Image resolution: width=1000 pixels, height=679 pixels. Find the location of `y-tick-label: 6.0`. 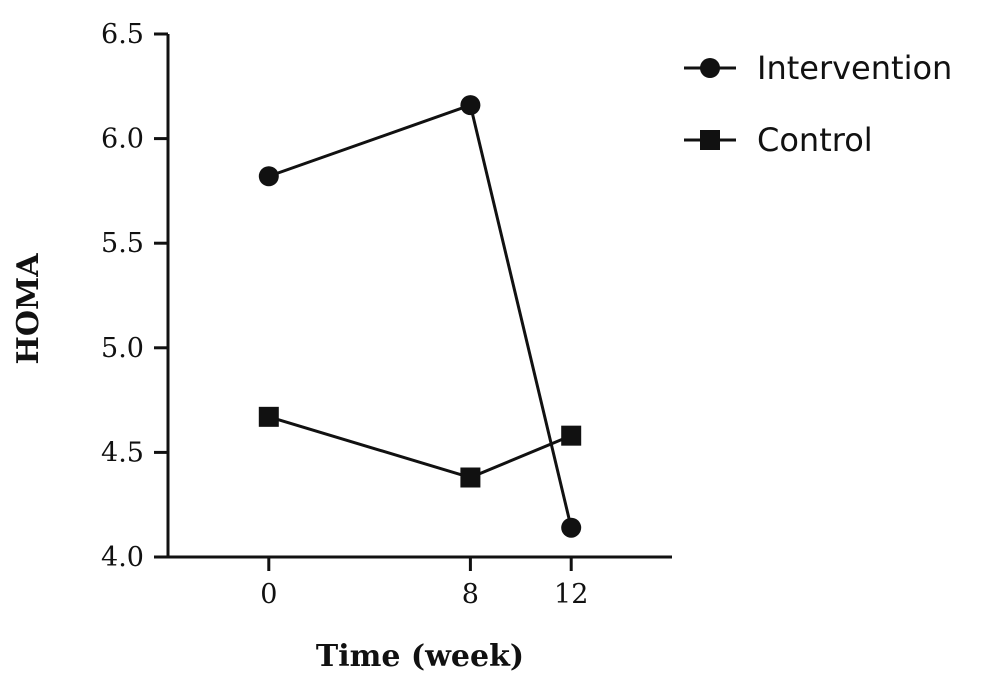

y-tick-label: 6.0 is located at coordinates (122, 139).